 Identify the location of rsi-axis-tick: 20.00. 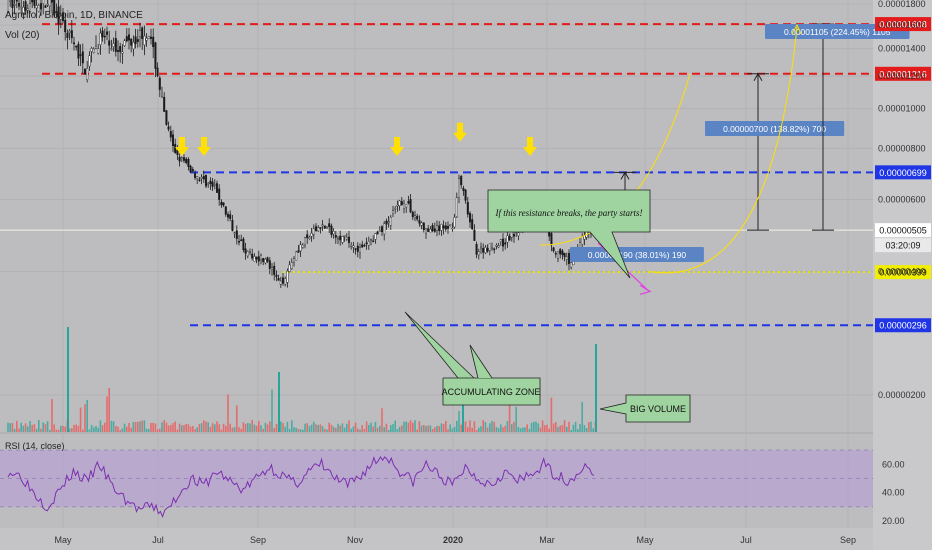
(893, 521).